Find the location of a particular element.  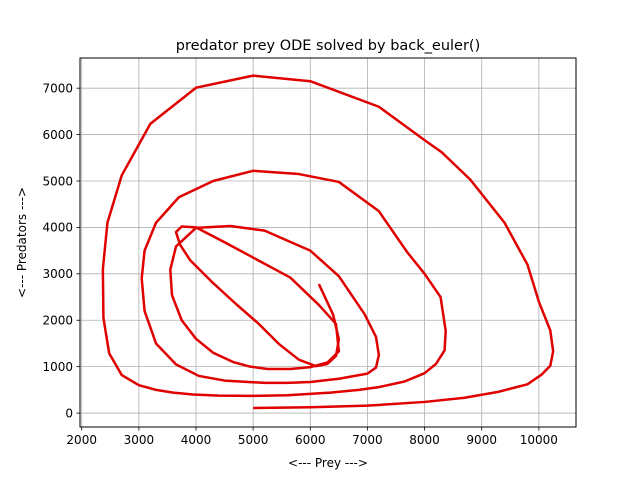

x-tick-label: 9000 is located at coordinates (481, 440).